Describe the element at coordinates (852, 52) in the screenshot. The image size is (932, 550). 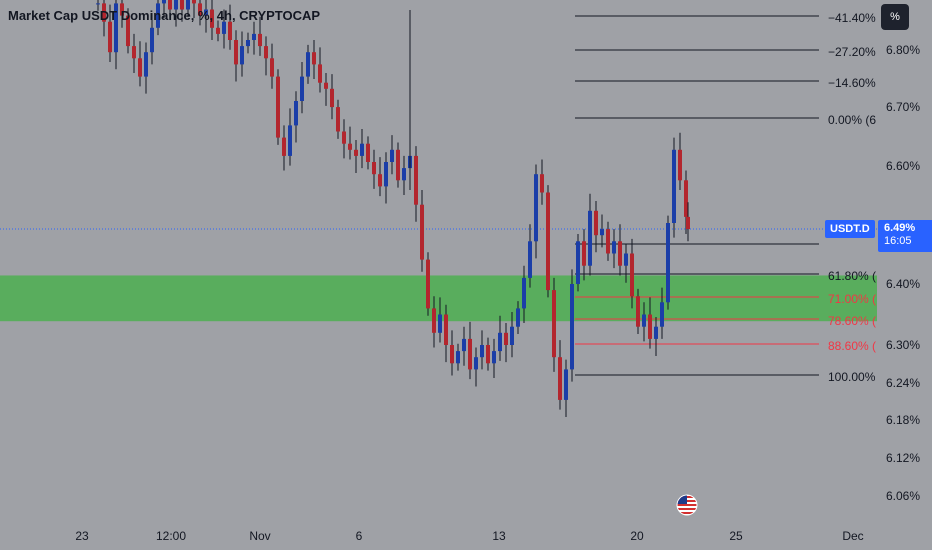
I see `fib-label: −27.20%` at that location.